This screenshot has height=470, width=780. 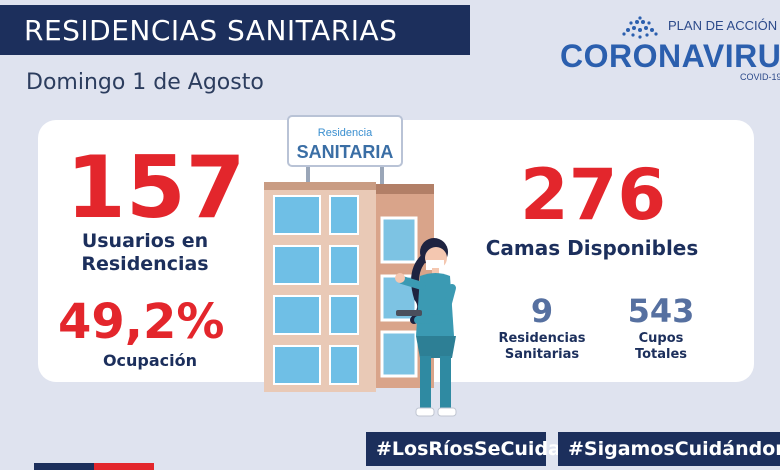 I want to click on hashtag-losriosecuida: #LosRíosSeCuida, so click(x=463, y=449).